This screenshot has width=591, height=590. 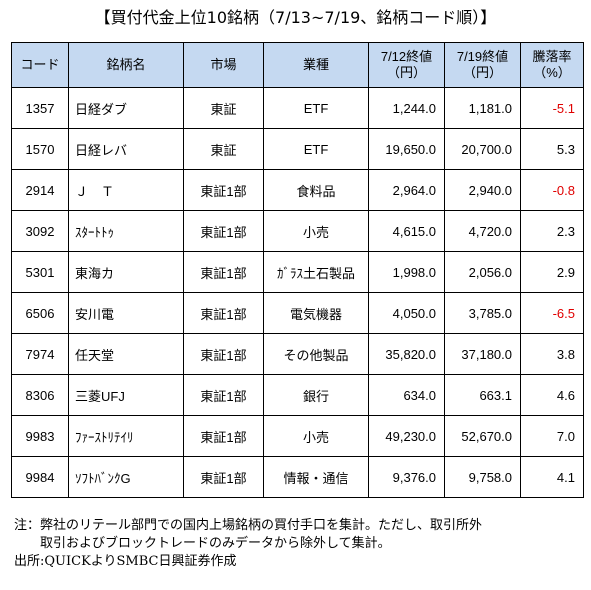 I want to click on table-row: 5301 東海カ 東証1部 ｶﾞﾗｽ土石製品 1,998.0 2,056.0 2.9, so click(x=297, y=272).